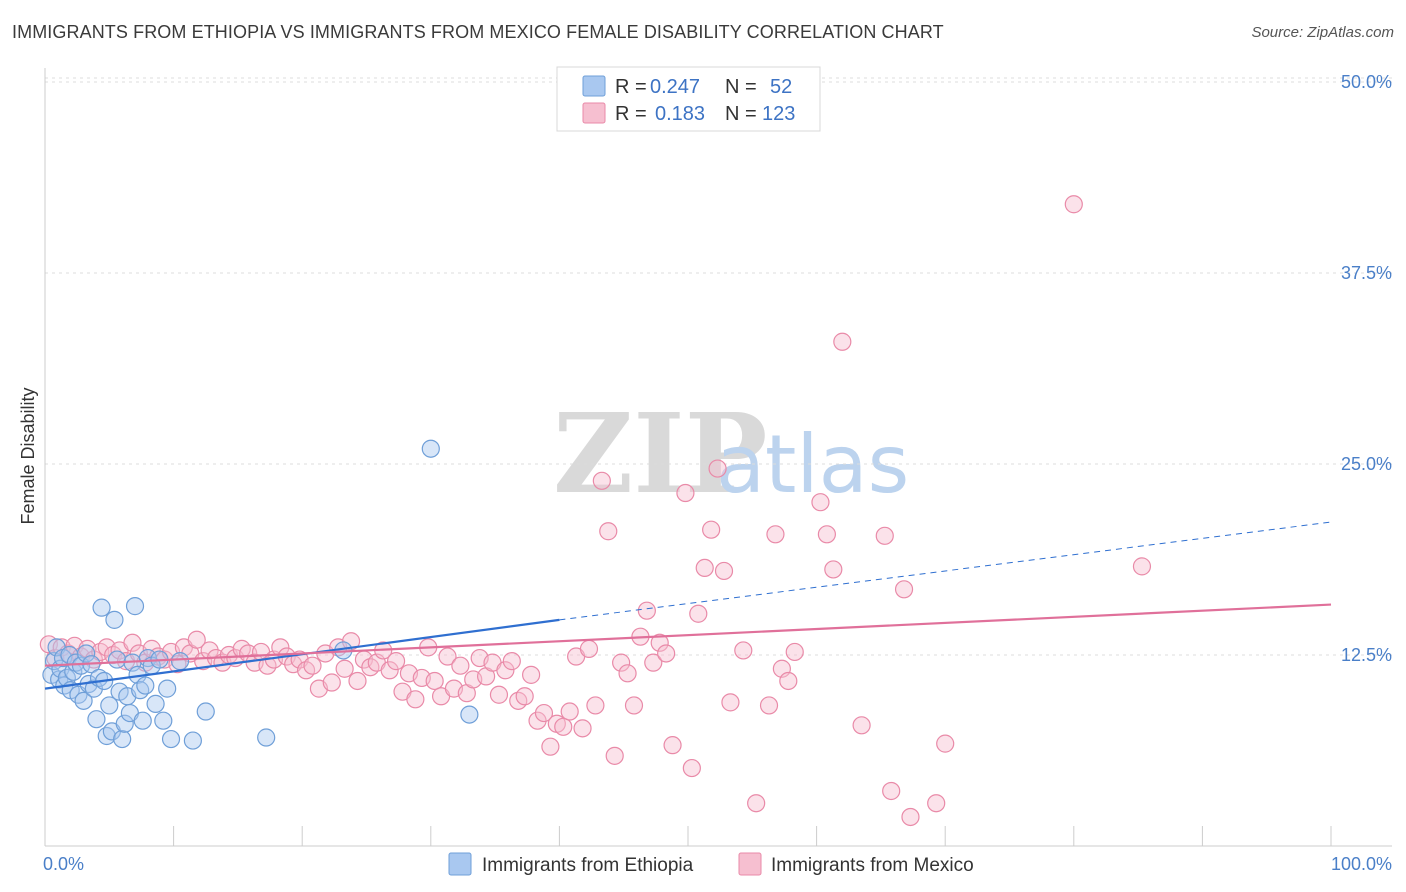 This screenshot has width=1406, height=892. I want to click on stats-legend-r-label-ethiopia: R =, so click(631, 87).